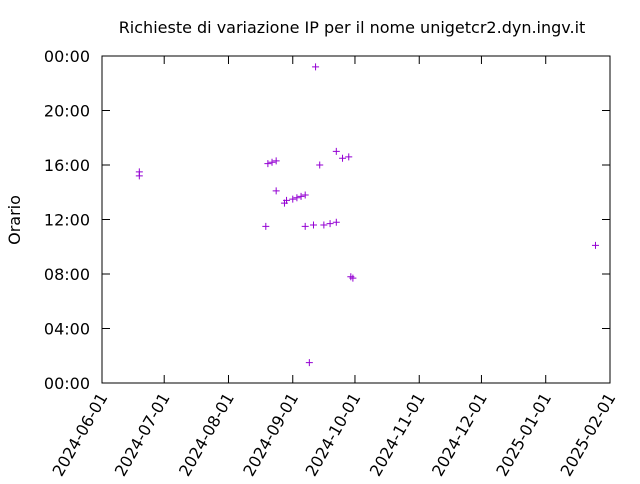 This screenshot has height=484, width=640. I want to click on x-tick-label: 2025-02-01, so click(588, 435).